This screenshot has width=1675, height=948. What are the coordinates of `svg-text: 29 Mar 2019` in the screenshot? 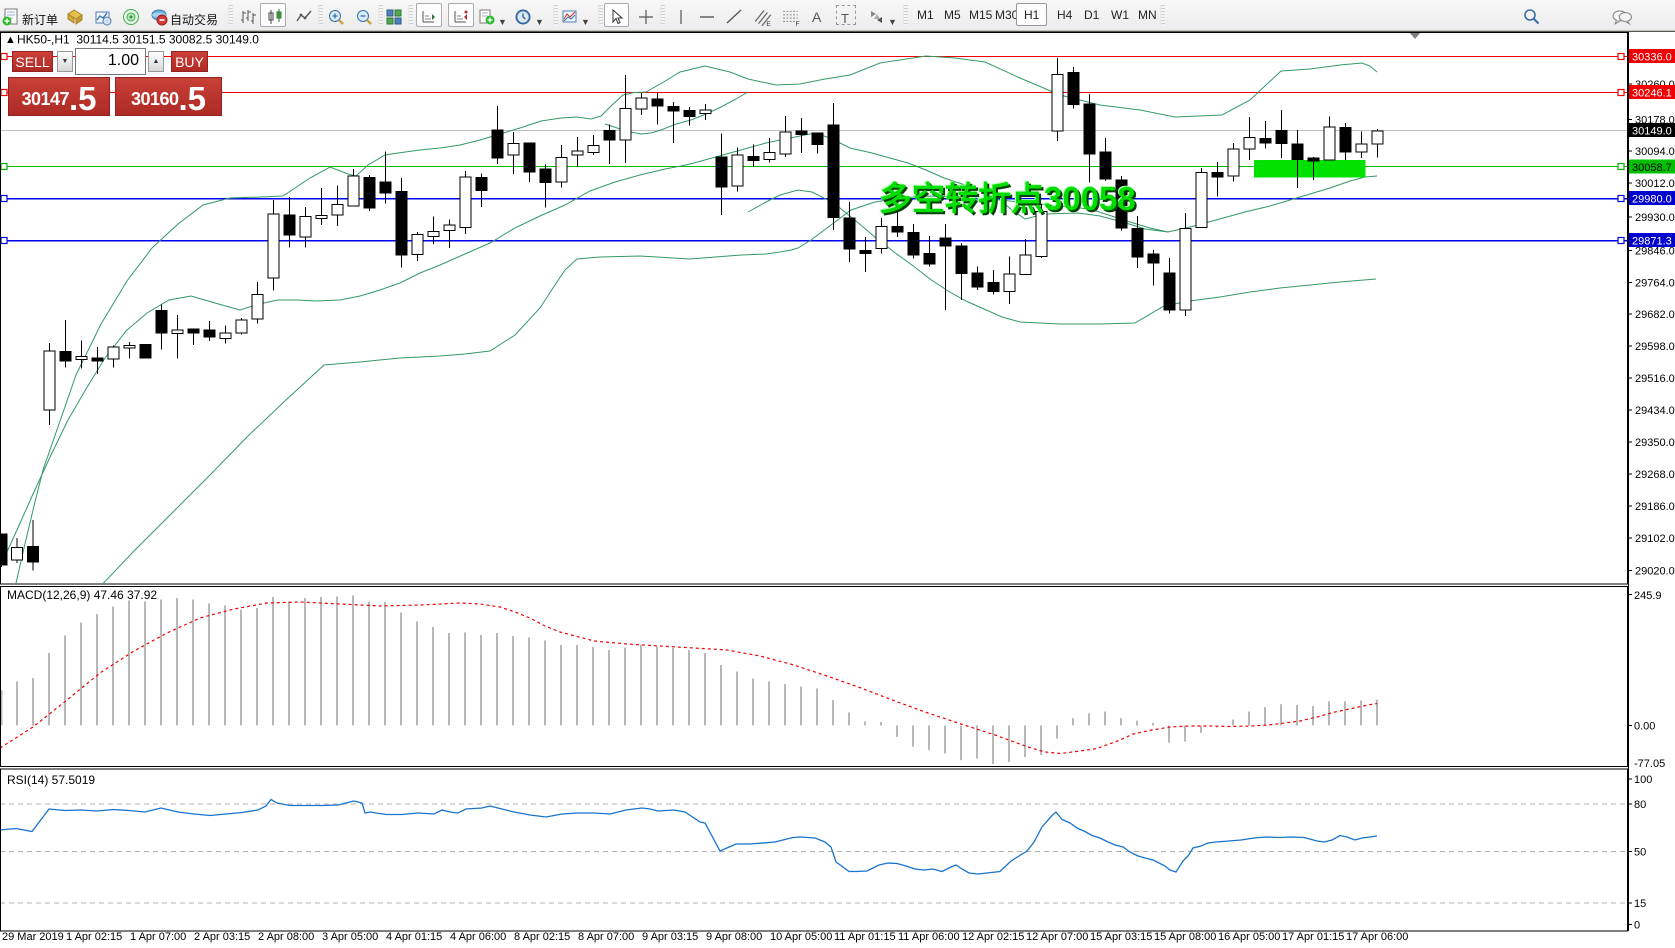 It's located at (33, 937).